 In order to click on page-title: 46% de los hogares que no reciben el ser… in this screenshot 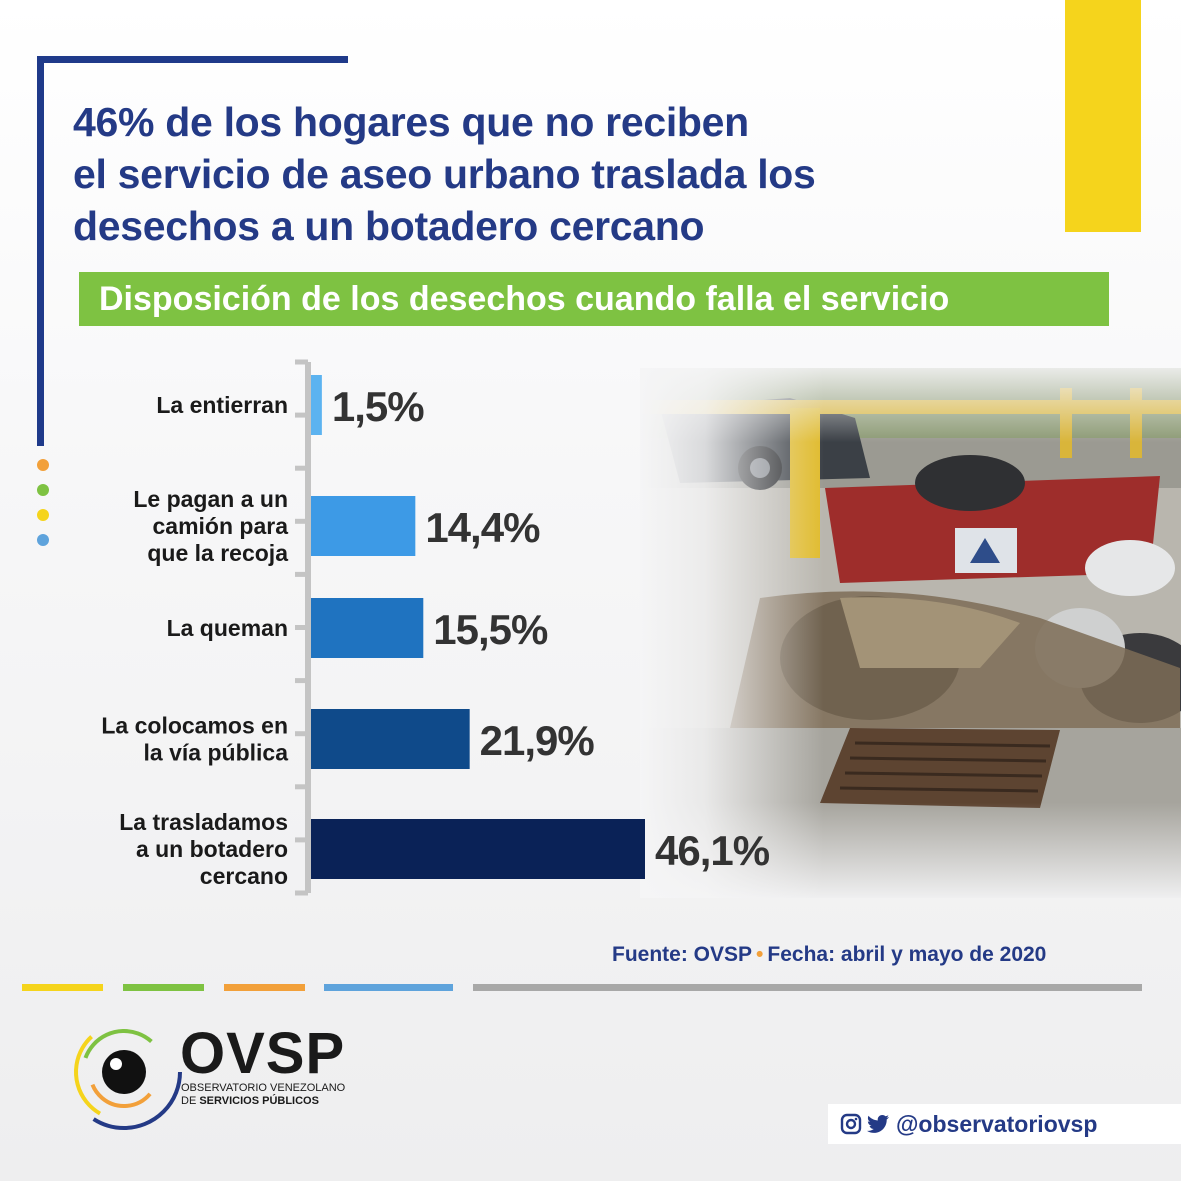, I will do `click(533, 174)`.